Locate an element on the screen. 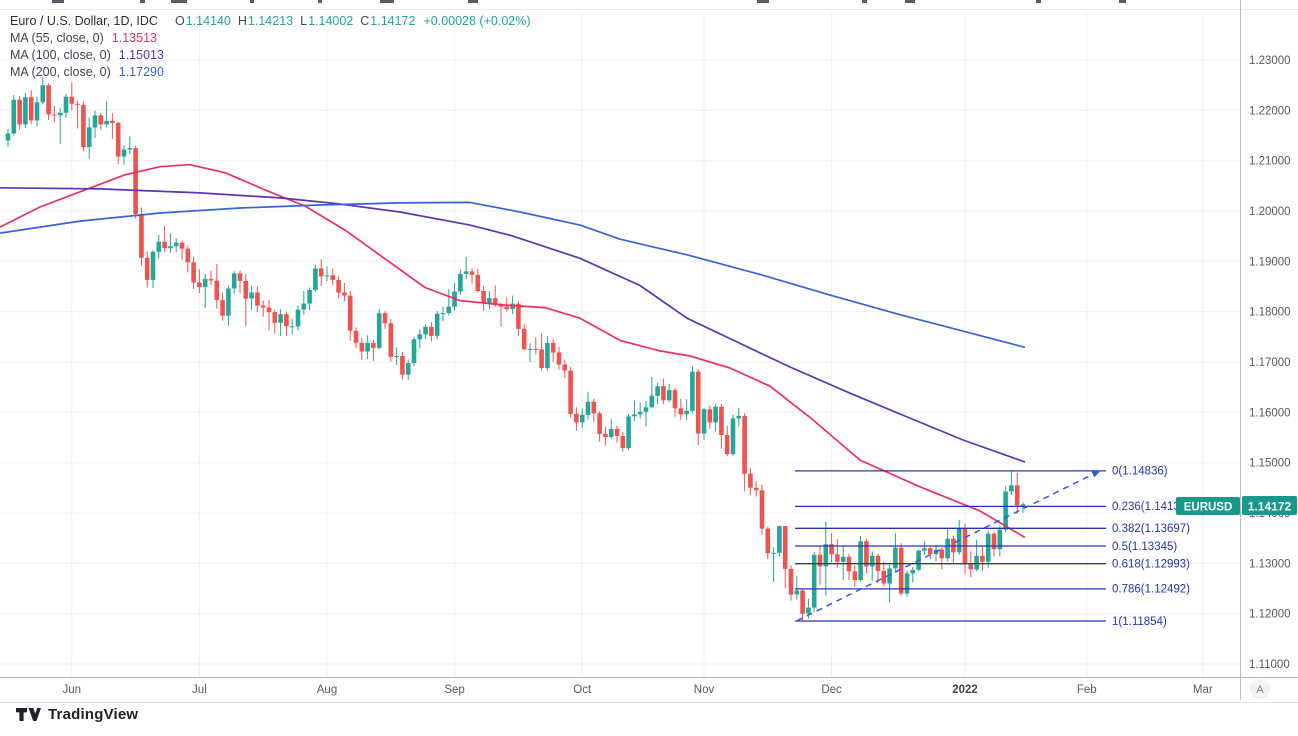 The image size is (1298, 736). trendline is located at coordinates (949, 545).